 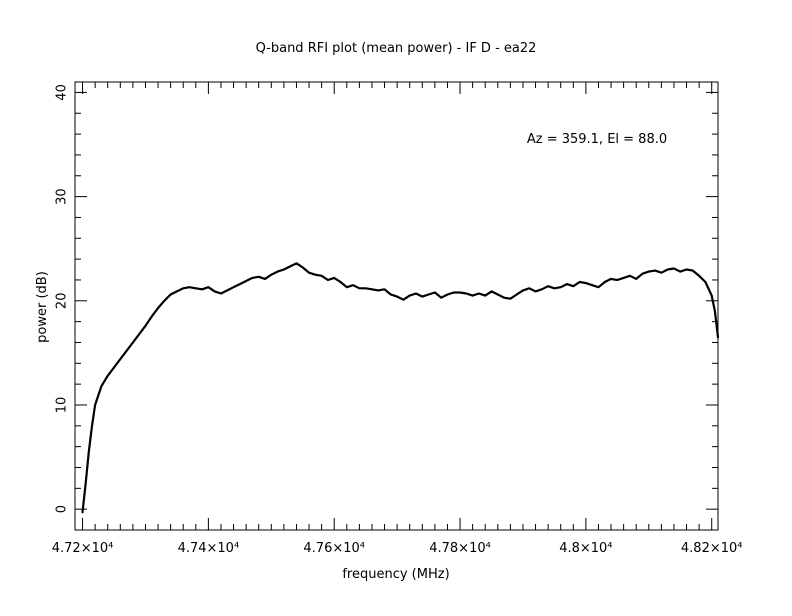 What do you see at coordinates (62, 405) in the screenshot?
I see `y-tick-label: 10` at bounding box center [62, 405].